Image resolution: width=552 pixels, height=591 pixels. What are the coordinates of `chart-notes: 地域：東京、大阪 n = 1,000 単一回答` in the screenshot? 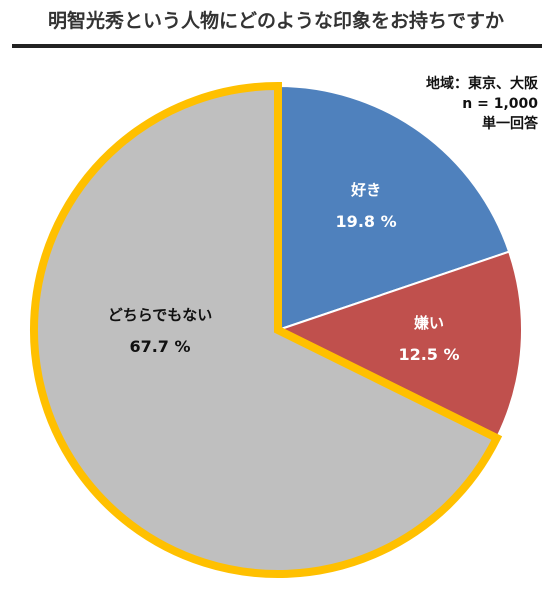 It's located at (482, 104).